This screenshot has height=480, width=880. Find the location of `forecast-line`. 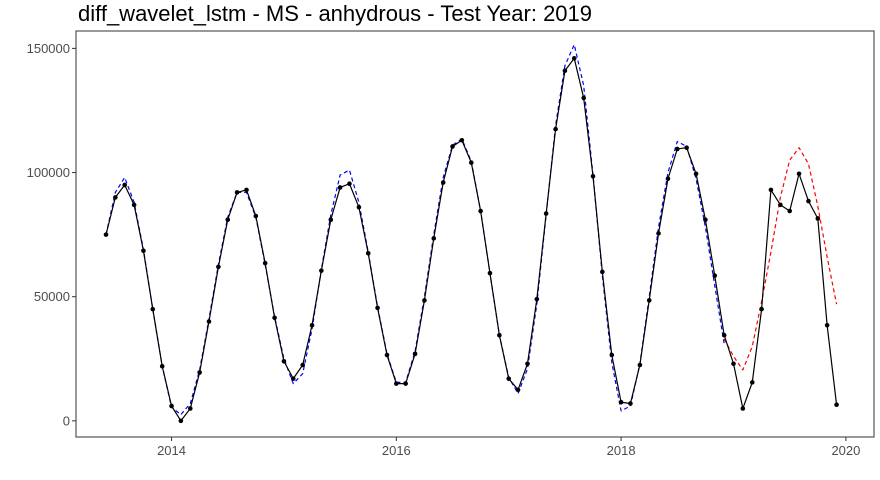

forecast-line is located at coordinates (780, 259).